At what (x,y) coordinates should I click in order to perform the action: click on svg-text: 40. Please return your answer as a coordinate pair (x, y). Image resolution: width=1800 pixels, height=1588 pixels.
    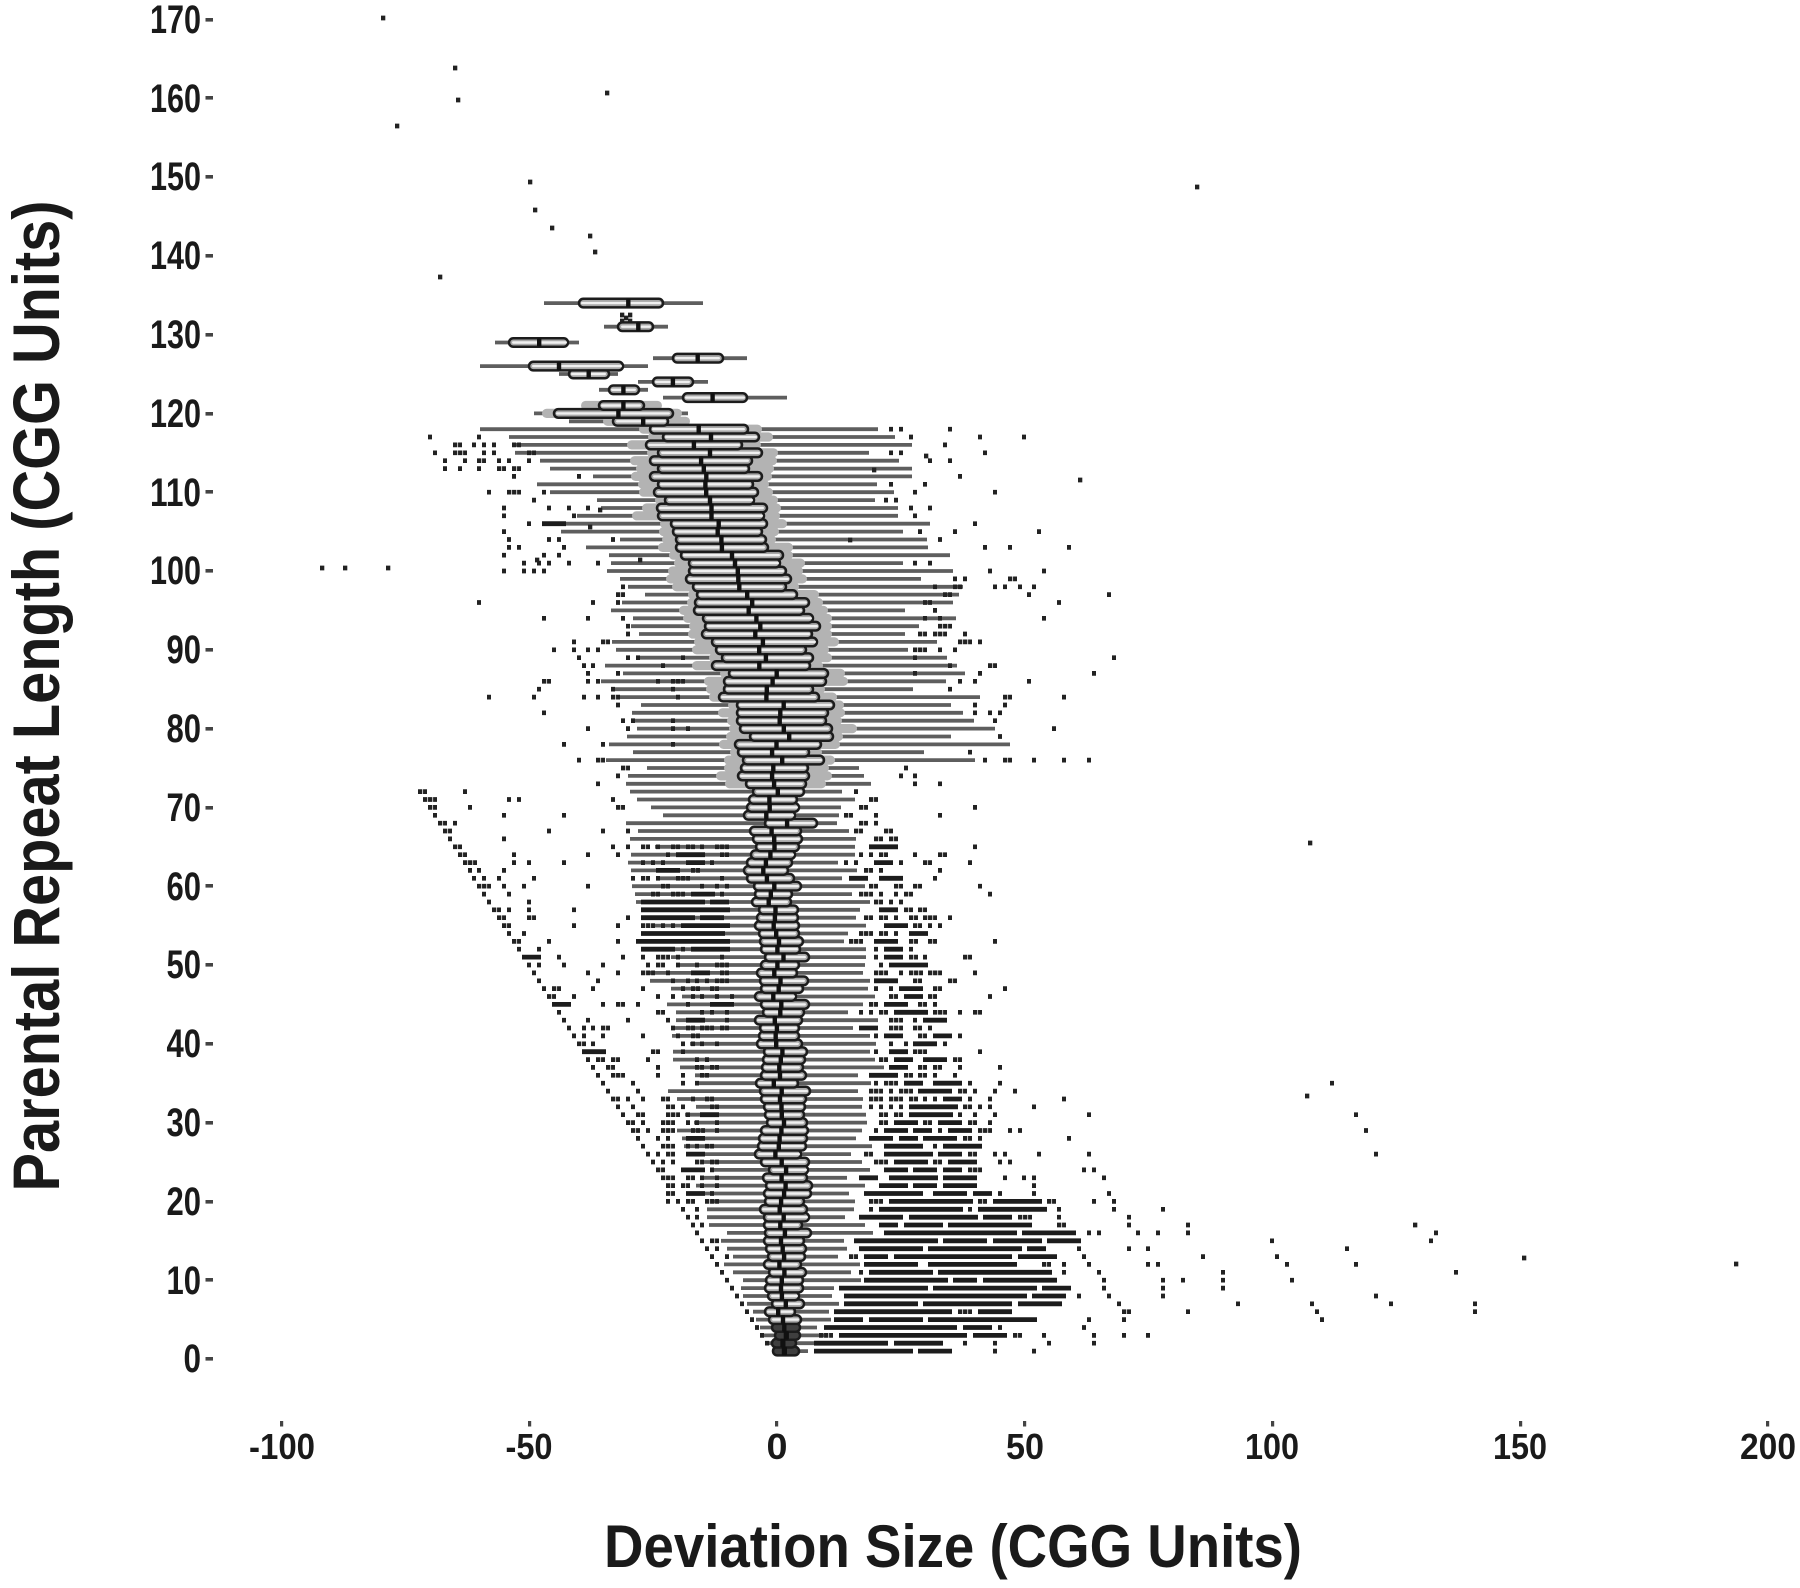
    Looking at the image, I should click on (184, 1044).